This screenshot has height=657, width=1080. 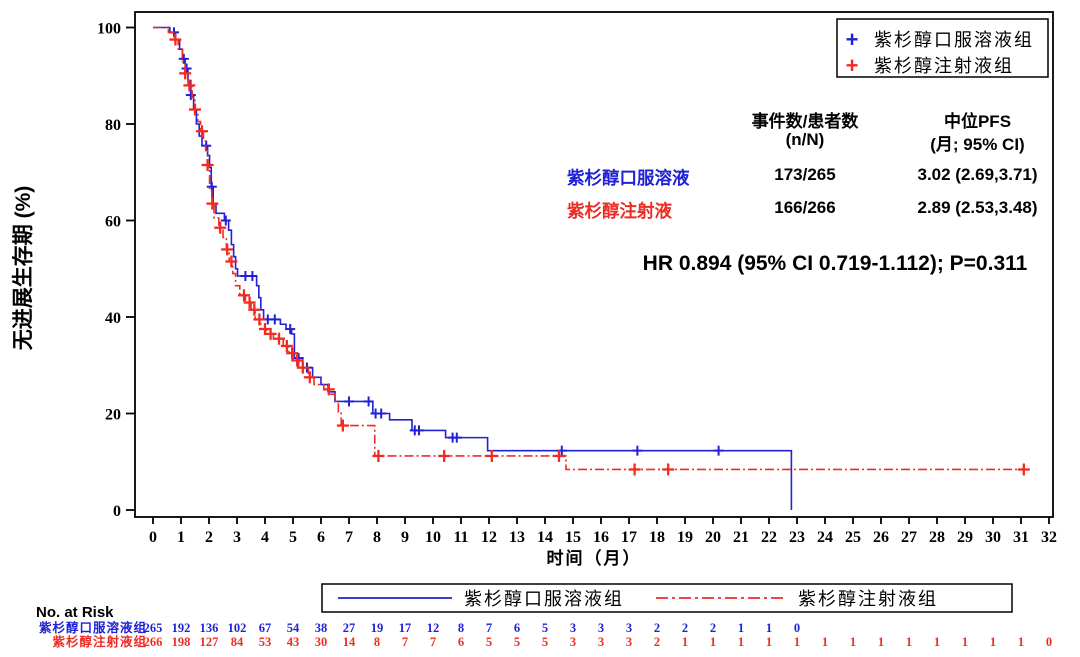 I want to click on x-tick-label: 30, so click(x=993, y=537).